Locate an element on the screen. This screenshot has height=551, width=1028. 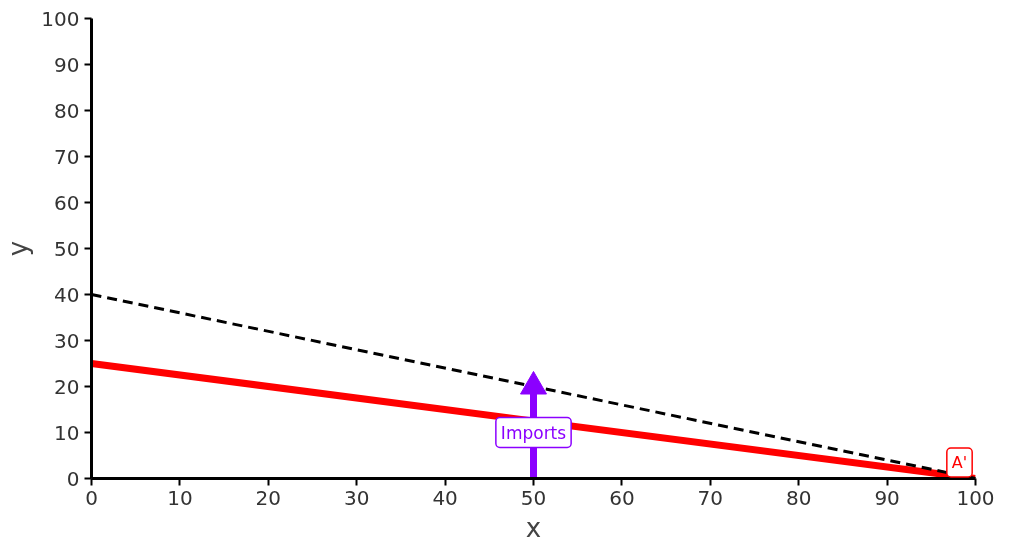
x-tick-label: 90 is located at coordinates (887, 497).